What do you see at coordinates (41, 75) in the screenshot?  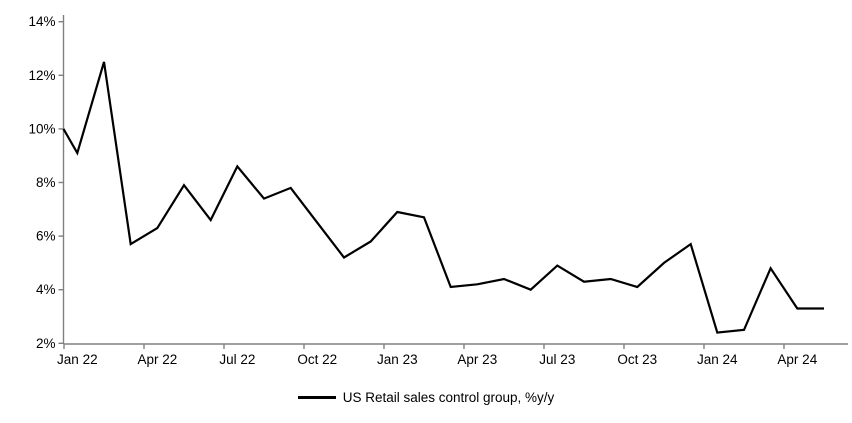 I see `y-tick-label: 12%` at bounding box center [41, 75].